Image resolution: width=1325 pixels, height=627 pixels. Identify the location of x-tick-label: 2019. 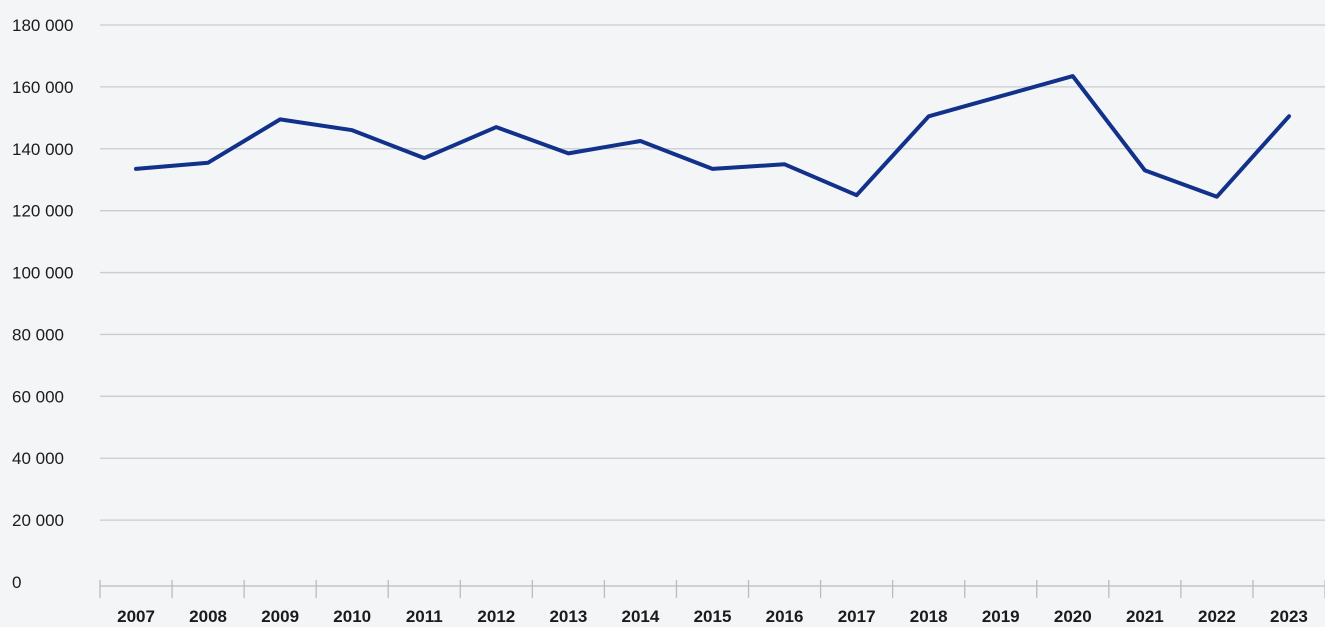
(1001, 616).